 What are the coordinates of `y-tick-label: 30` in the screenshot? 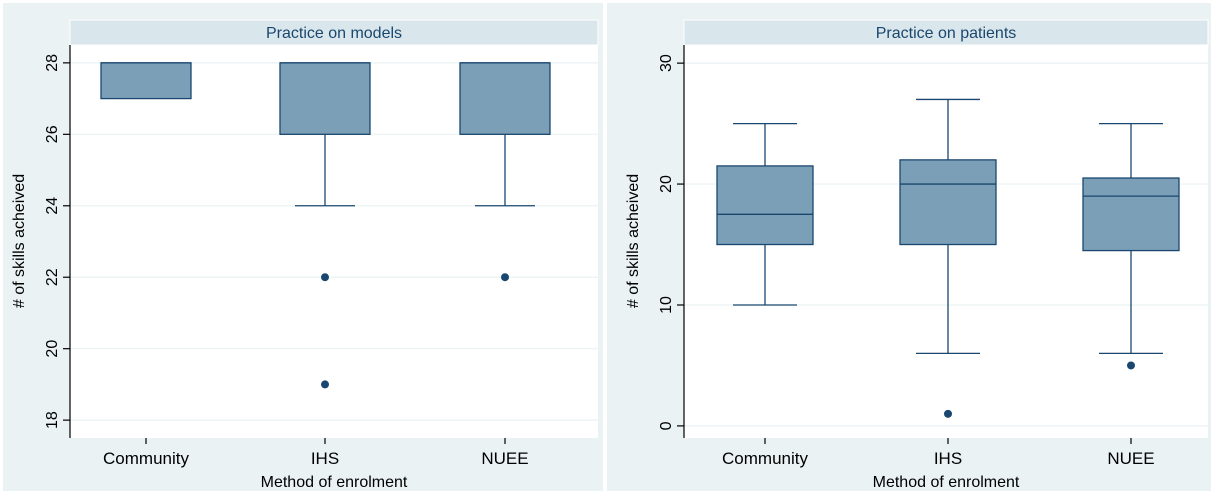 It's located at (666, 63).